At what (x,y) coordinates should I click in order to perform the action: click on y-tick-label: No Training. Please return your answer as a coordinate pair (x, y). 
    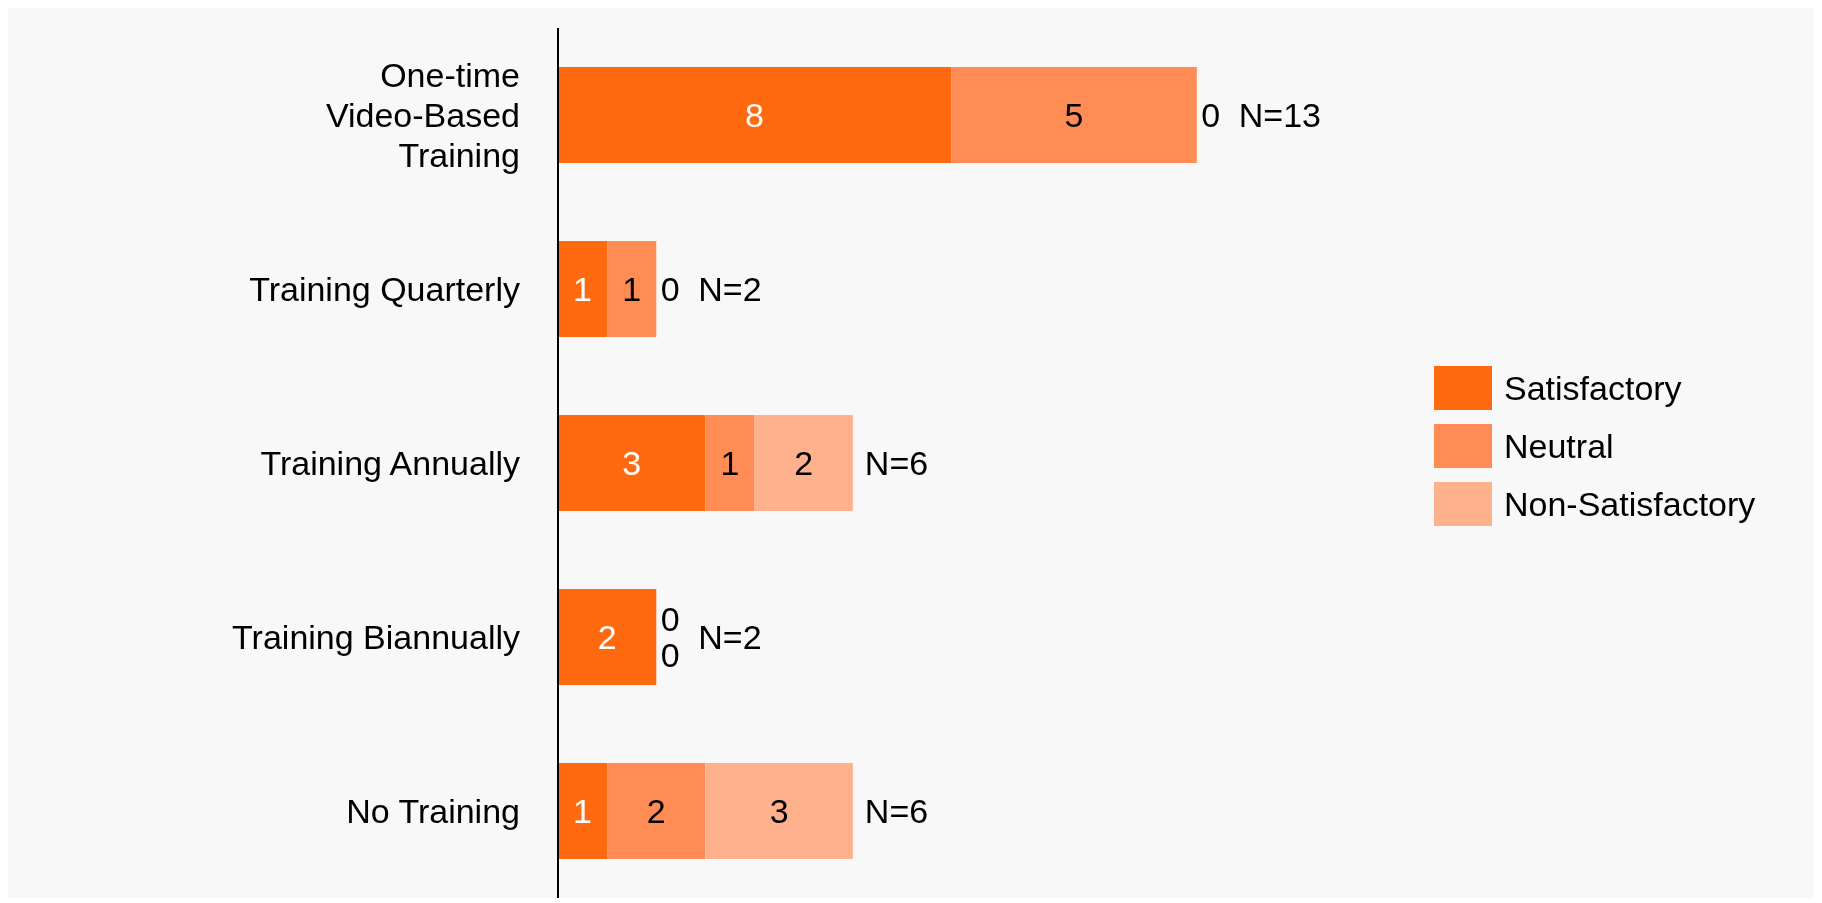
    Looking at the image, I should click on (433, 811).